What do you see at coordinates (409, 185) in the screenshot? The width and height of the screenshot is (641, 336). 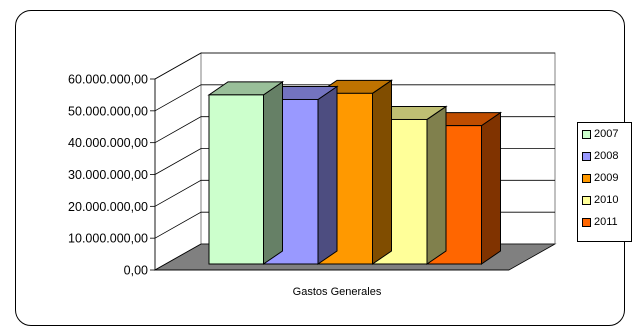 I see `bar-2010` at bounding box center [409, 185].